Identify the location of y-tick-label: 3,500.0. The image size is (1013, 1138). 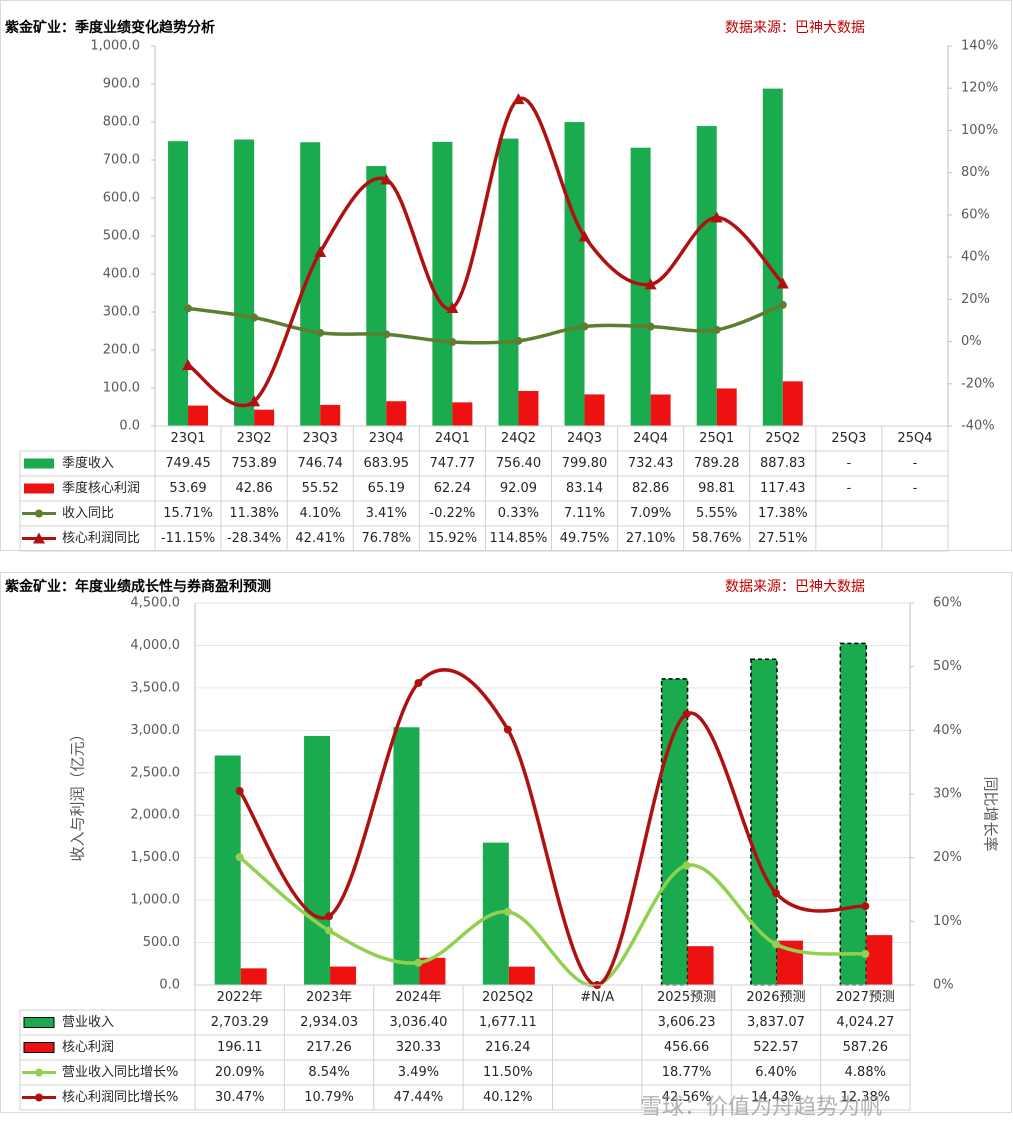
(155, 687).